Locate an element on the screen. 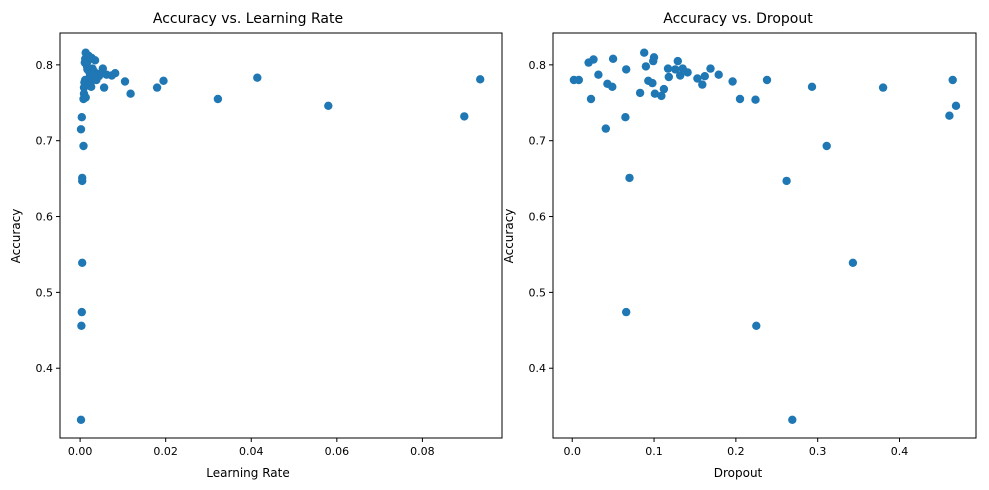  x-tick-label: 0.1 is located at coordinates (654, 451).